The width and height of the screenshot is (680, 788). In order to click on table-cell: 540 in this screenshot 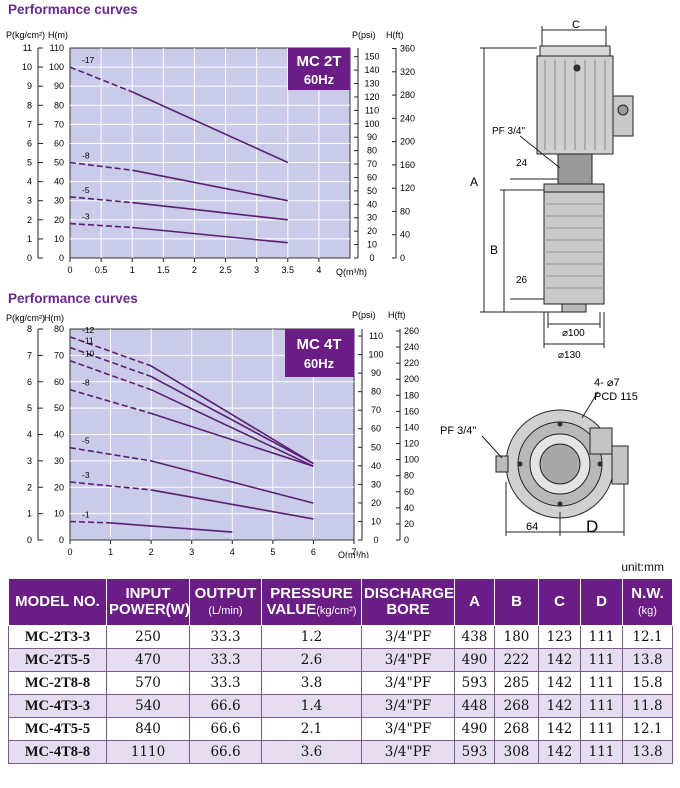, I will do `click(148, 706)`.